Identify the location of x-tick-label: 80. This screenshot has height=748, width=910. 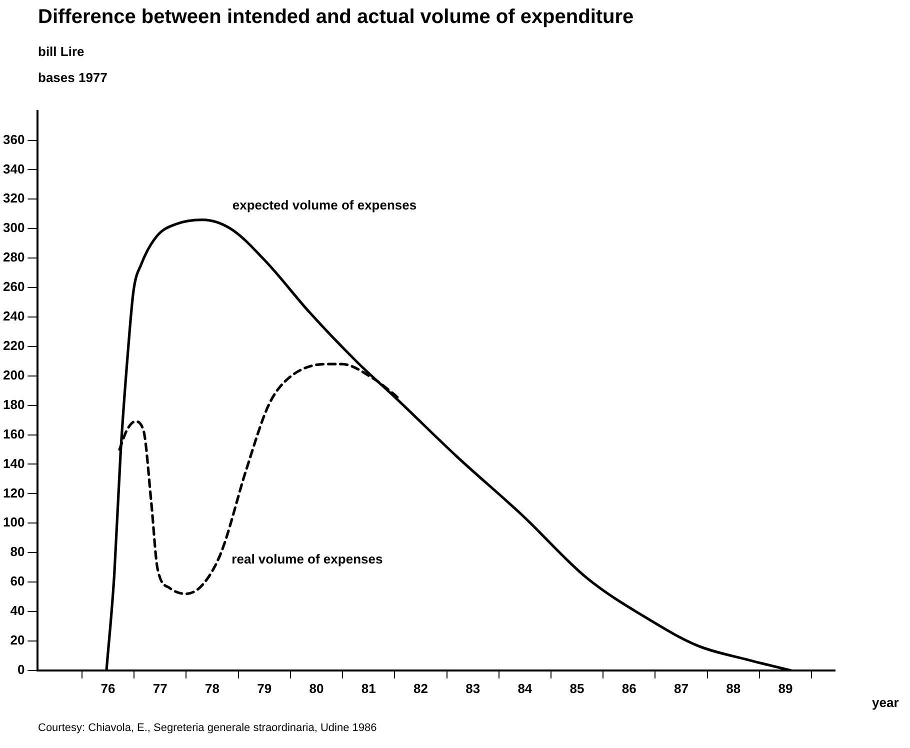
(316, 688).